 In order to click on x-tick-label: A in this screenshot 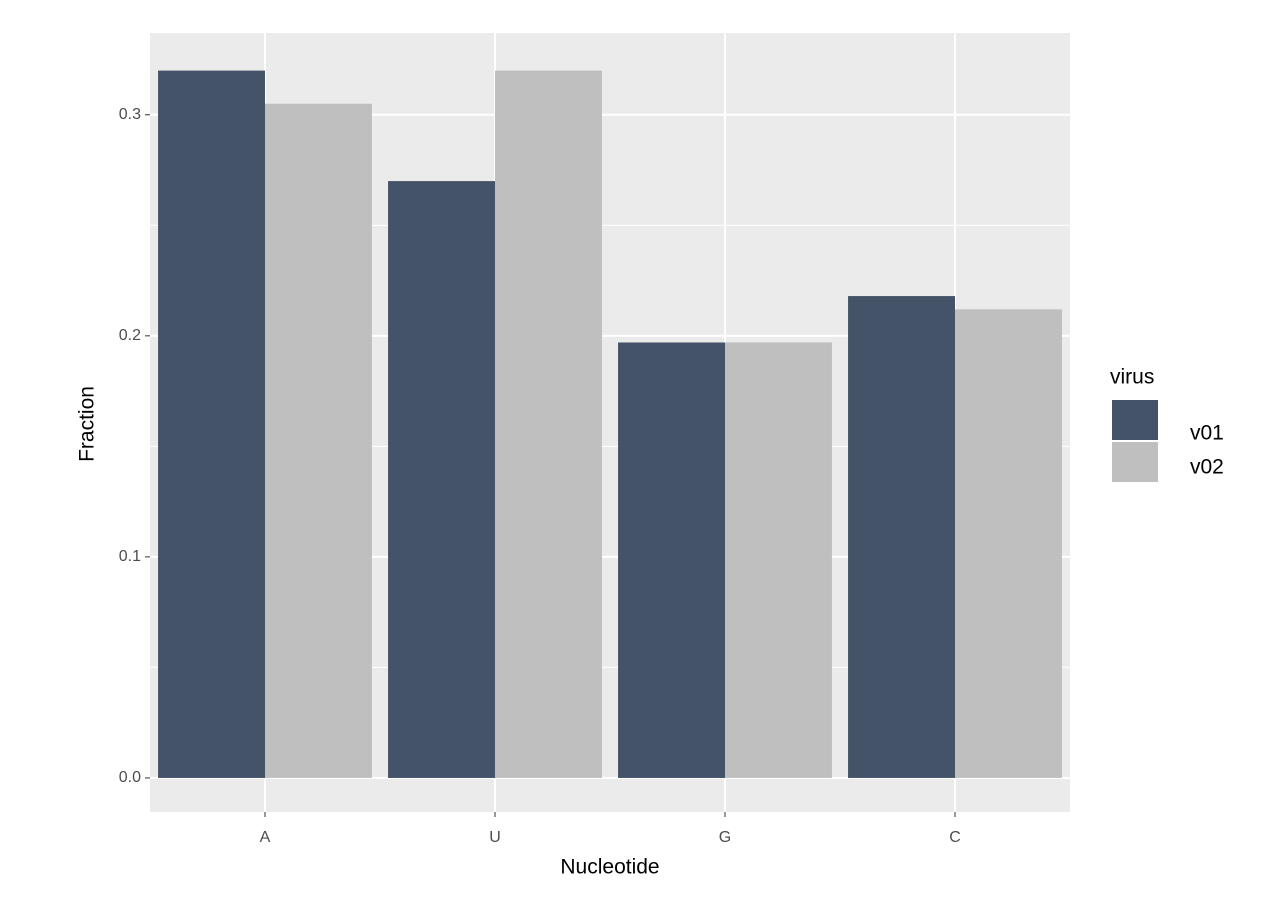, I will do `click(265, 837)`.